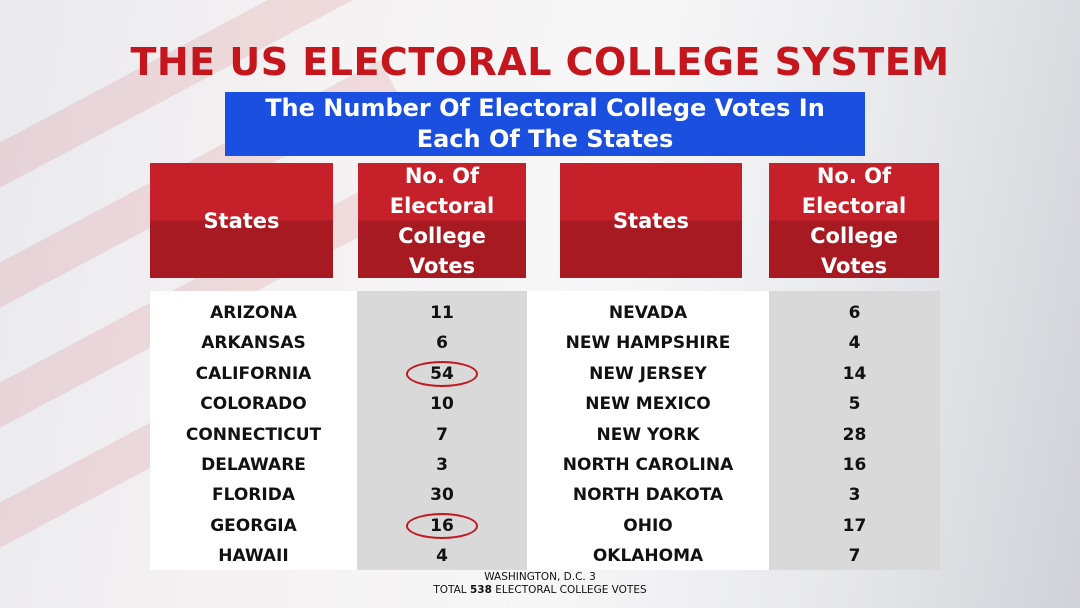 This screenshot has width=1080, height=608. I want to click on state-name: NEW JERSEY, so click(648, 373).